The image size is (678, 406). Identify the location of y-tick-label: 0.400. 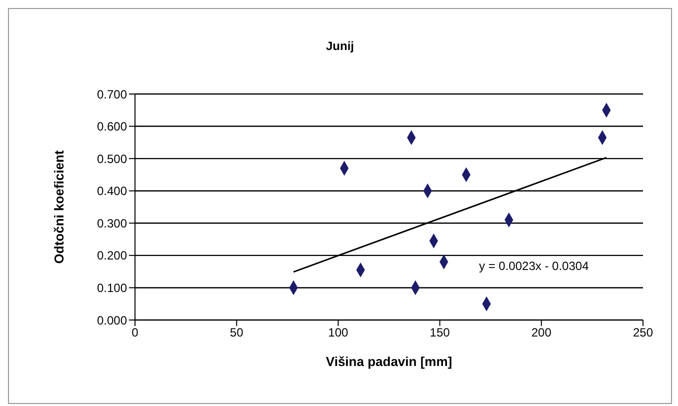
(112, 191).